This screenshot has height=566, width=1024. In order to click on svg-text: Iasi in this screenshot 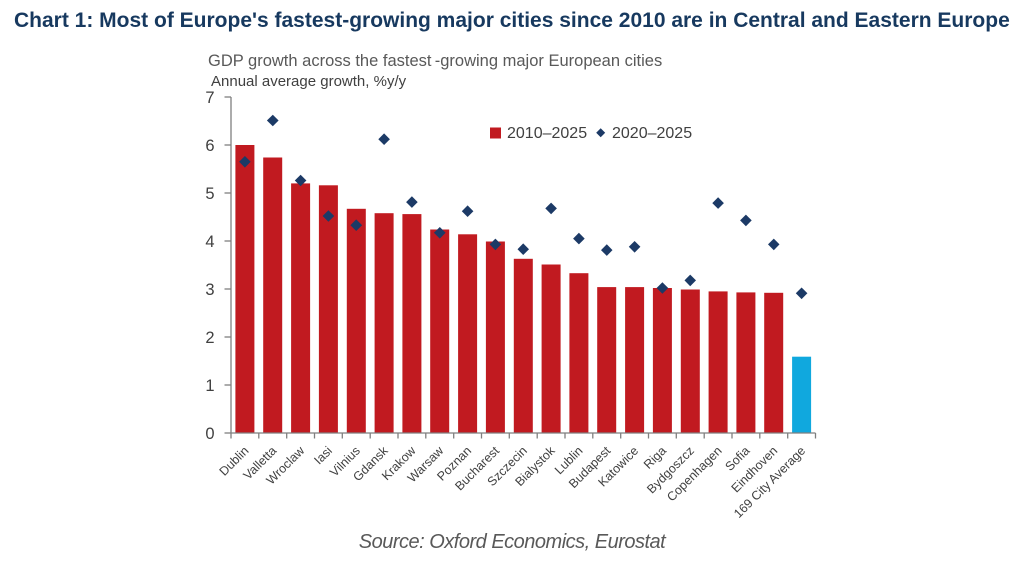, I will do `click(323, 456)`.